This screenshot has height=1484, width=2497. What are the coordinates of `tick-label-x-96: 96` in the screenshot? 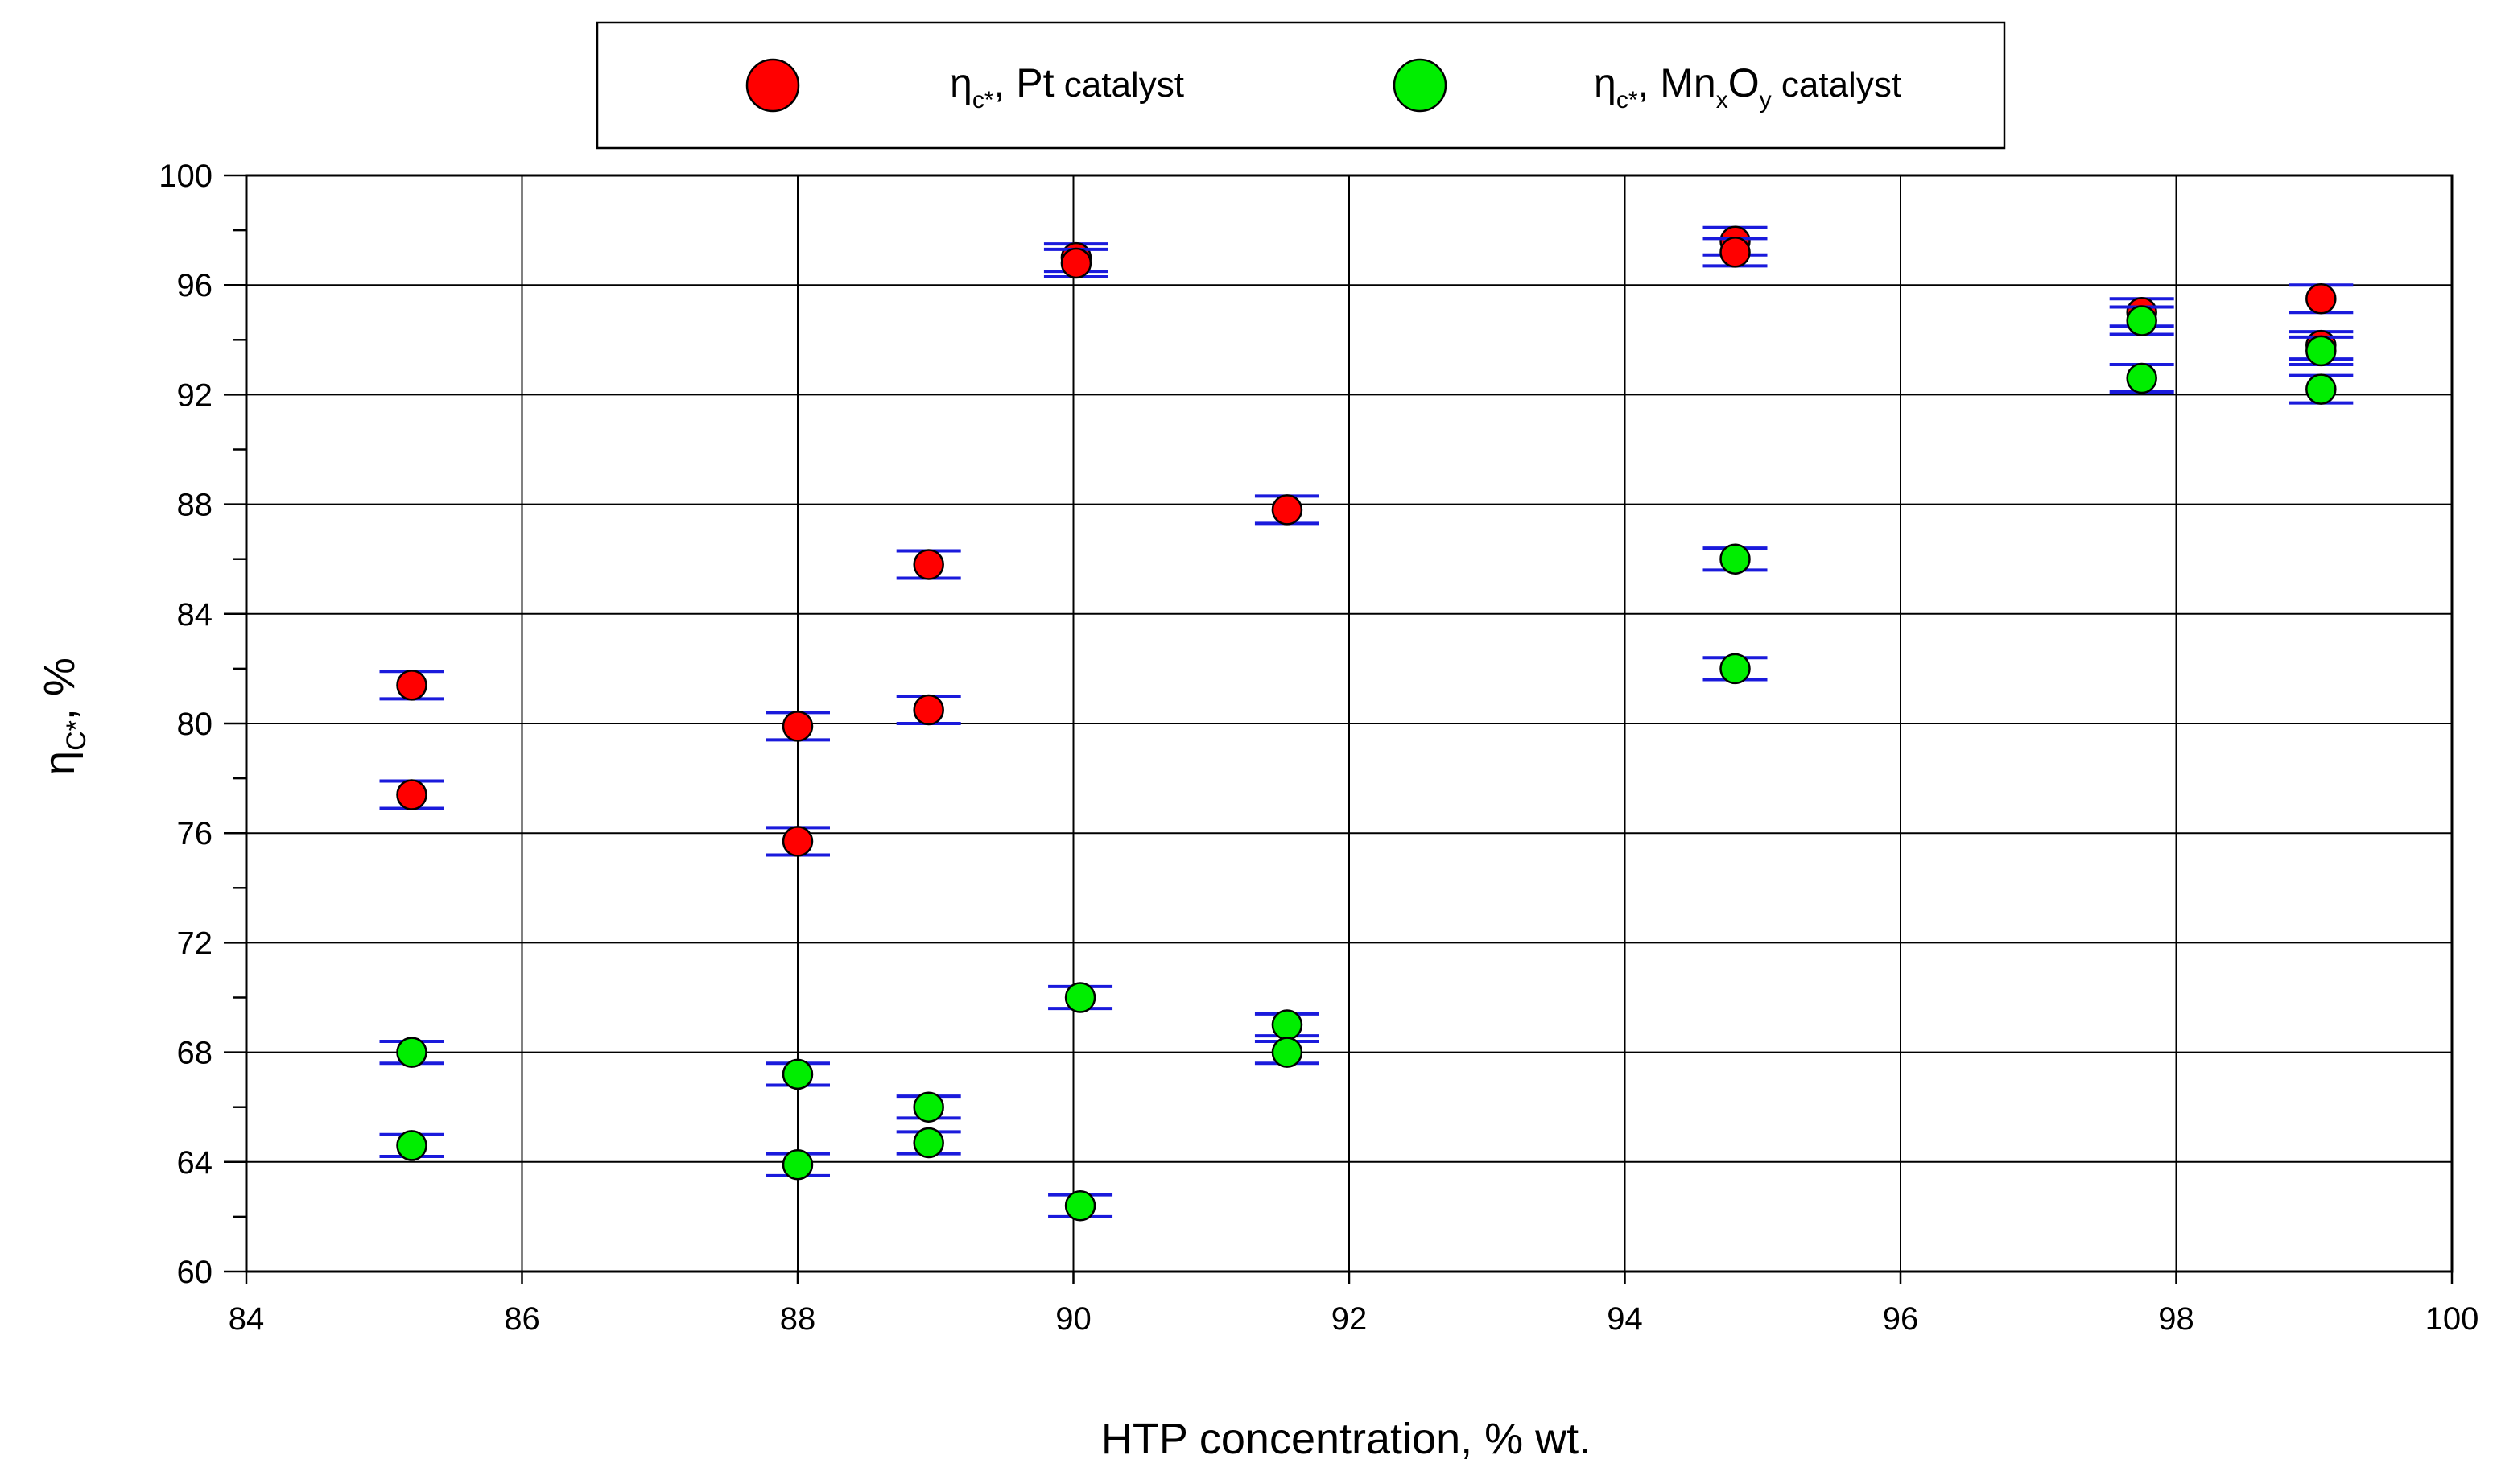 It's located at (1901, 1319).